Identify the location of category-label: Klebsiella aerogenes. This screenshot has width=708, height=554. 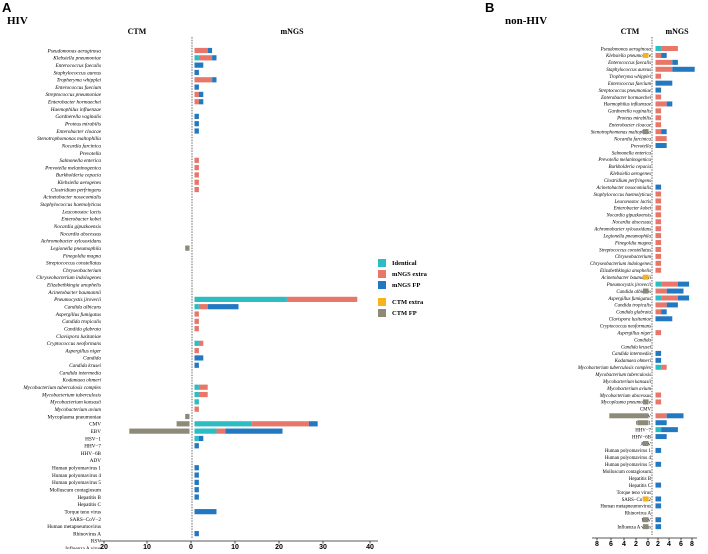
(79, 183).